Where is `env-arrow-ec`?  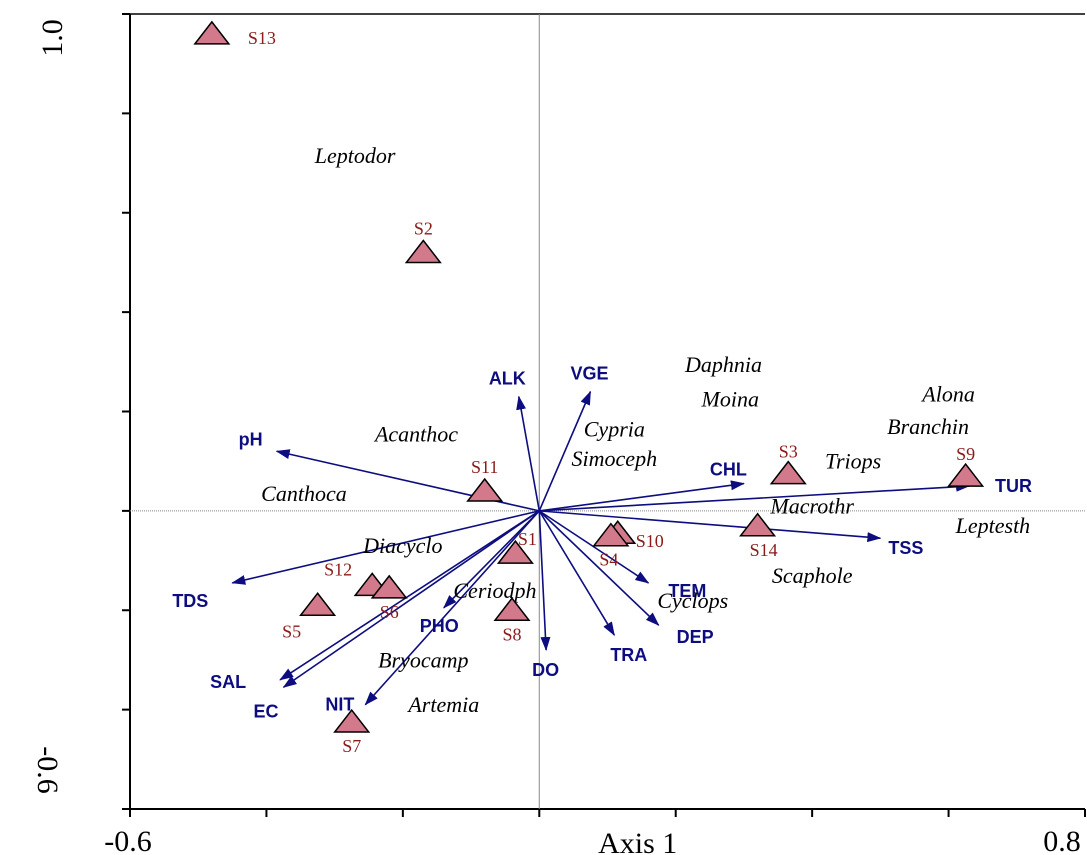 env-arrow-ec is located at coordinates (411, 599).